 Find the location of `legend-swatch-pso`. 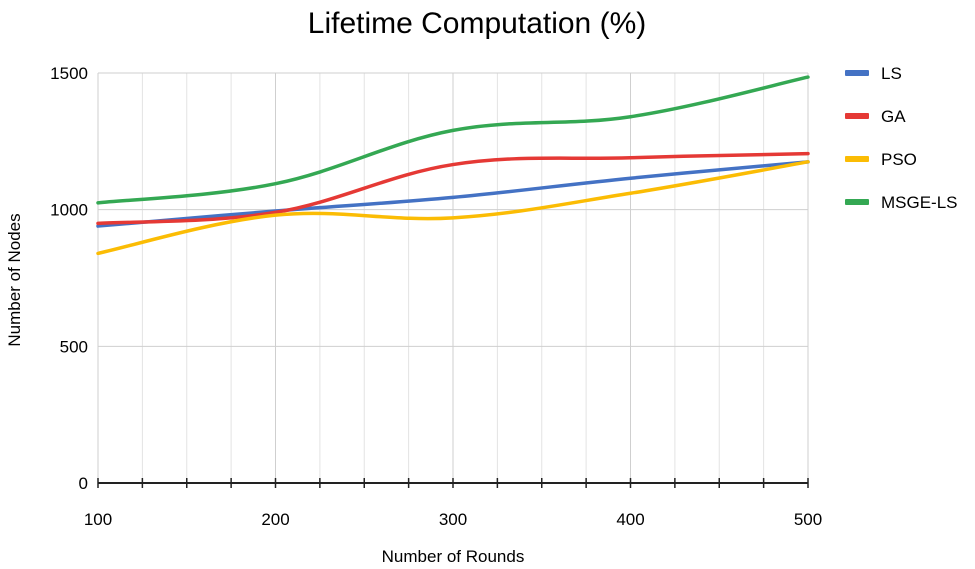

legend-swatch-pso is located at coordinates (857, 159).